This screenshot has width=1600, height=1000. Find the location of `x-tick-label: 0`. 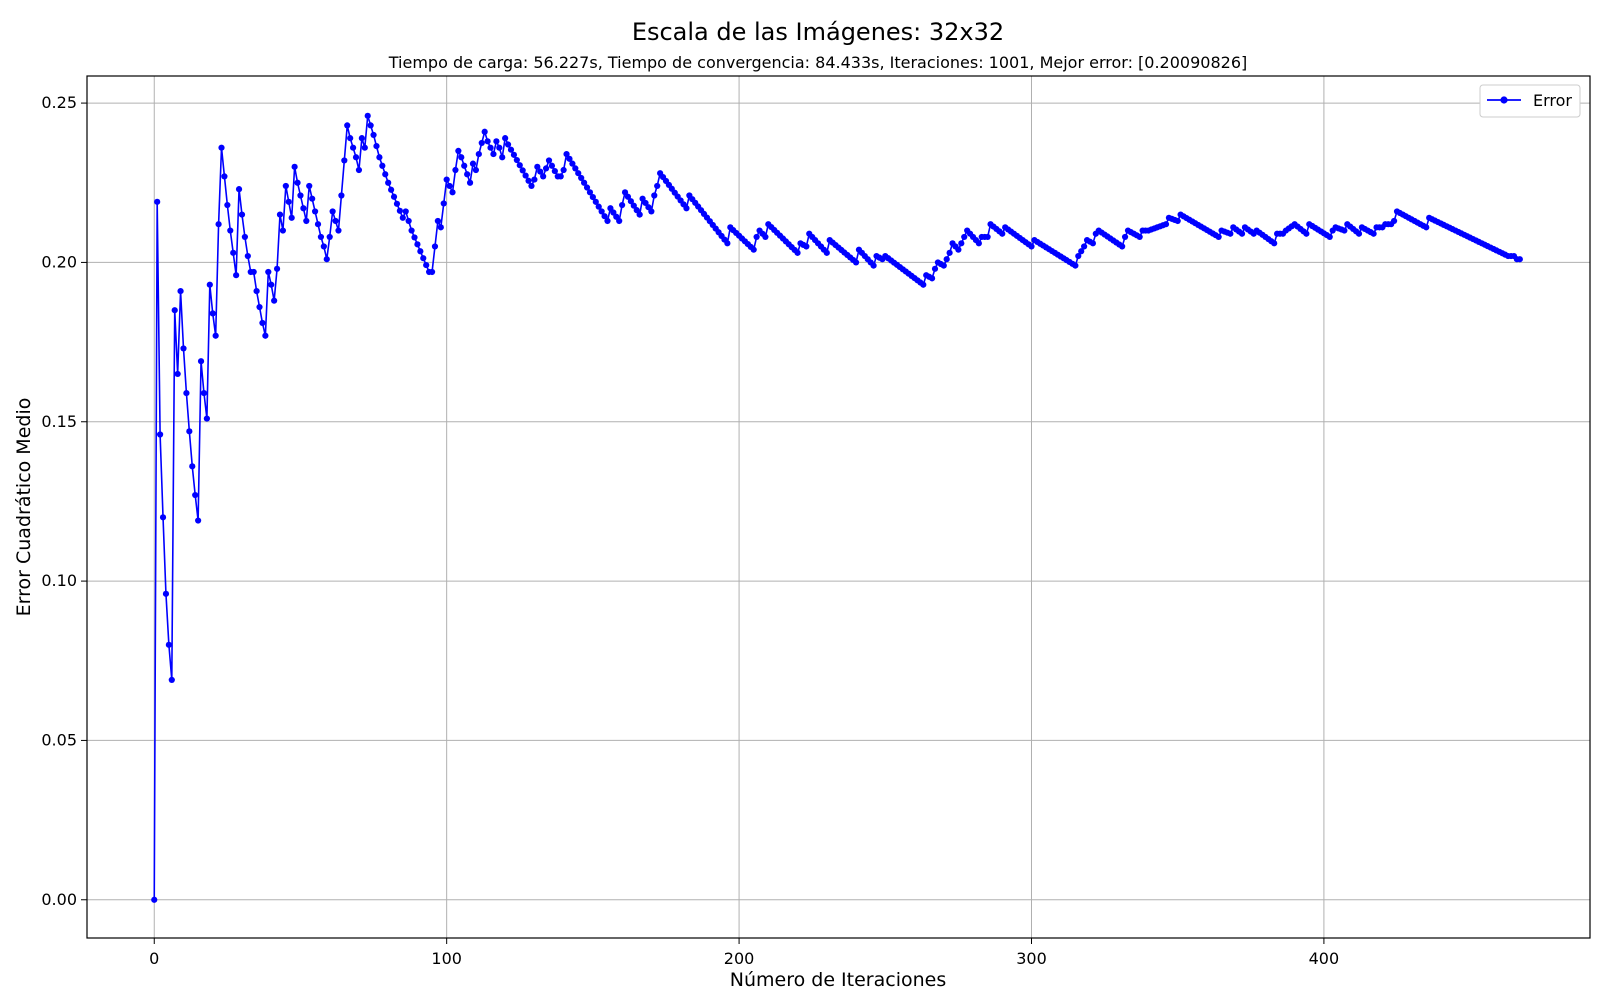

x-tick-label: 0 is located at coordinates (154, 958).